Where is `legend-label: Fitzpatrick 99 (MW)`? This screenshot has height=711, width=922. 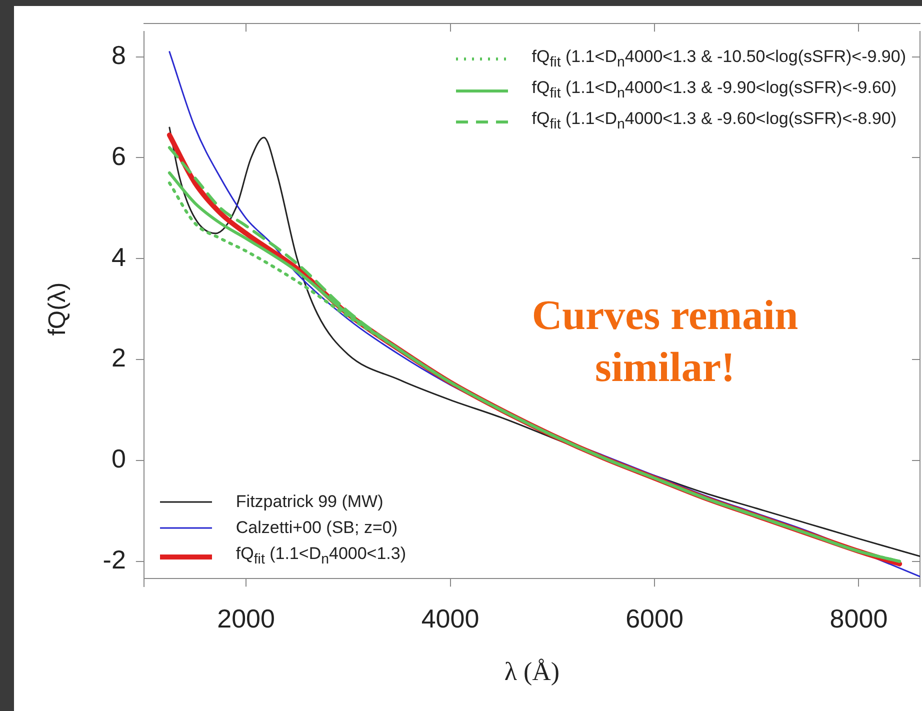 legend-label: Fitzpatrick 99 (MW) is located at coordinates (310, 502).